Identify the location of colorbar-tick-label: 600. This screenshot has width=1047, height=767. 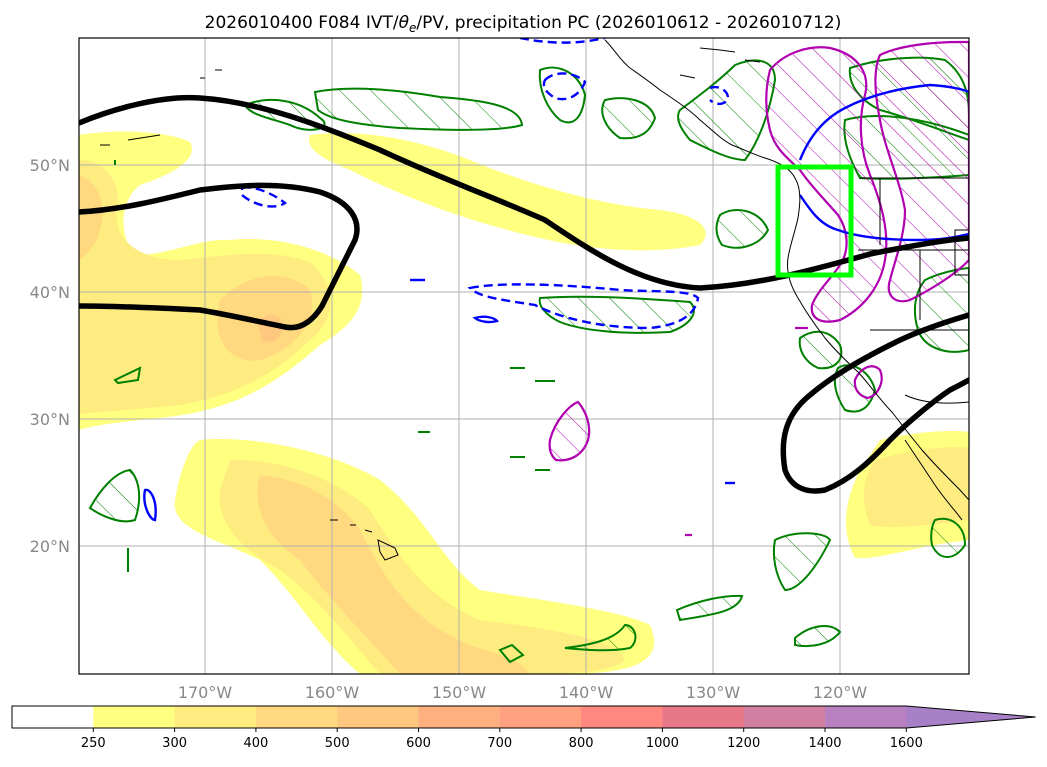
(418, 743).